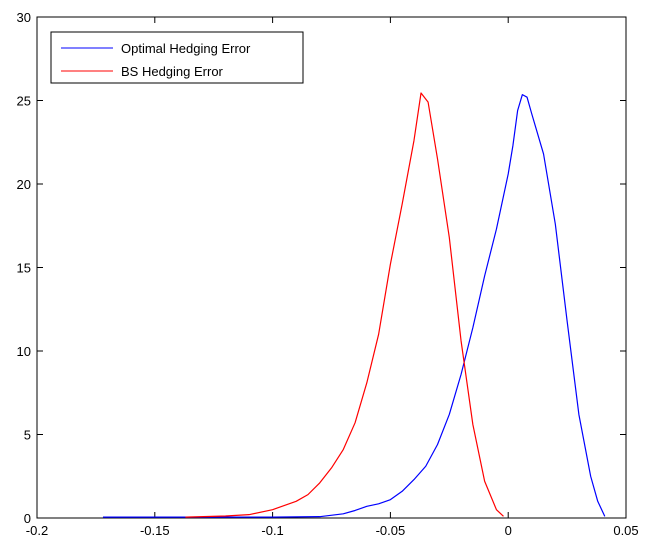 Image resolution: width=649 pixels, height=541 pixels. I want to click on y-tick-label: 15, so click(24, 268).